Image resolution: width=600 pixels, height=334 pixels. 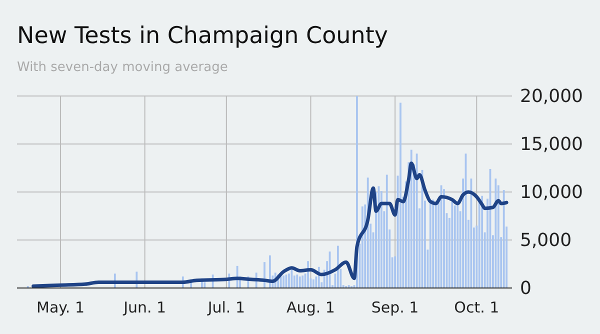 What do you see at coordinates (202, 36) in the screenshot?
I see `chart-title: New Tests in Champaign County` at bounding box center [202, 36].